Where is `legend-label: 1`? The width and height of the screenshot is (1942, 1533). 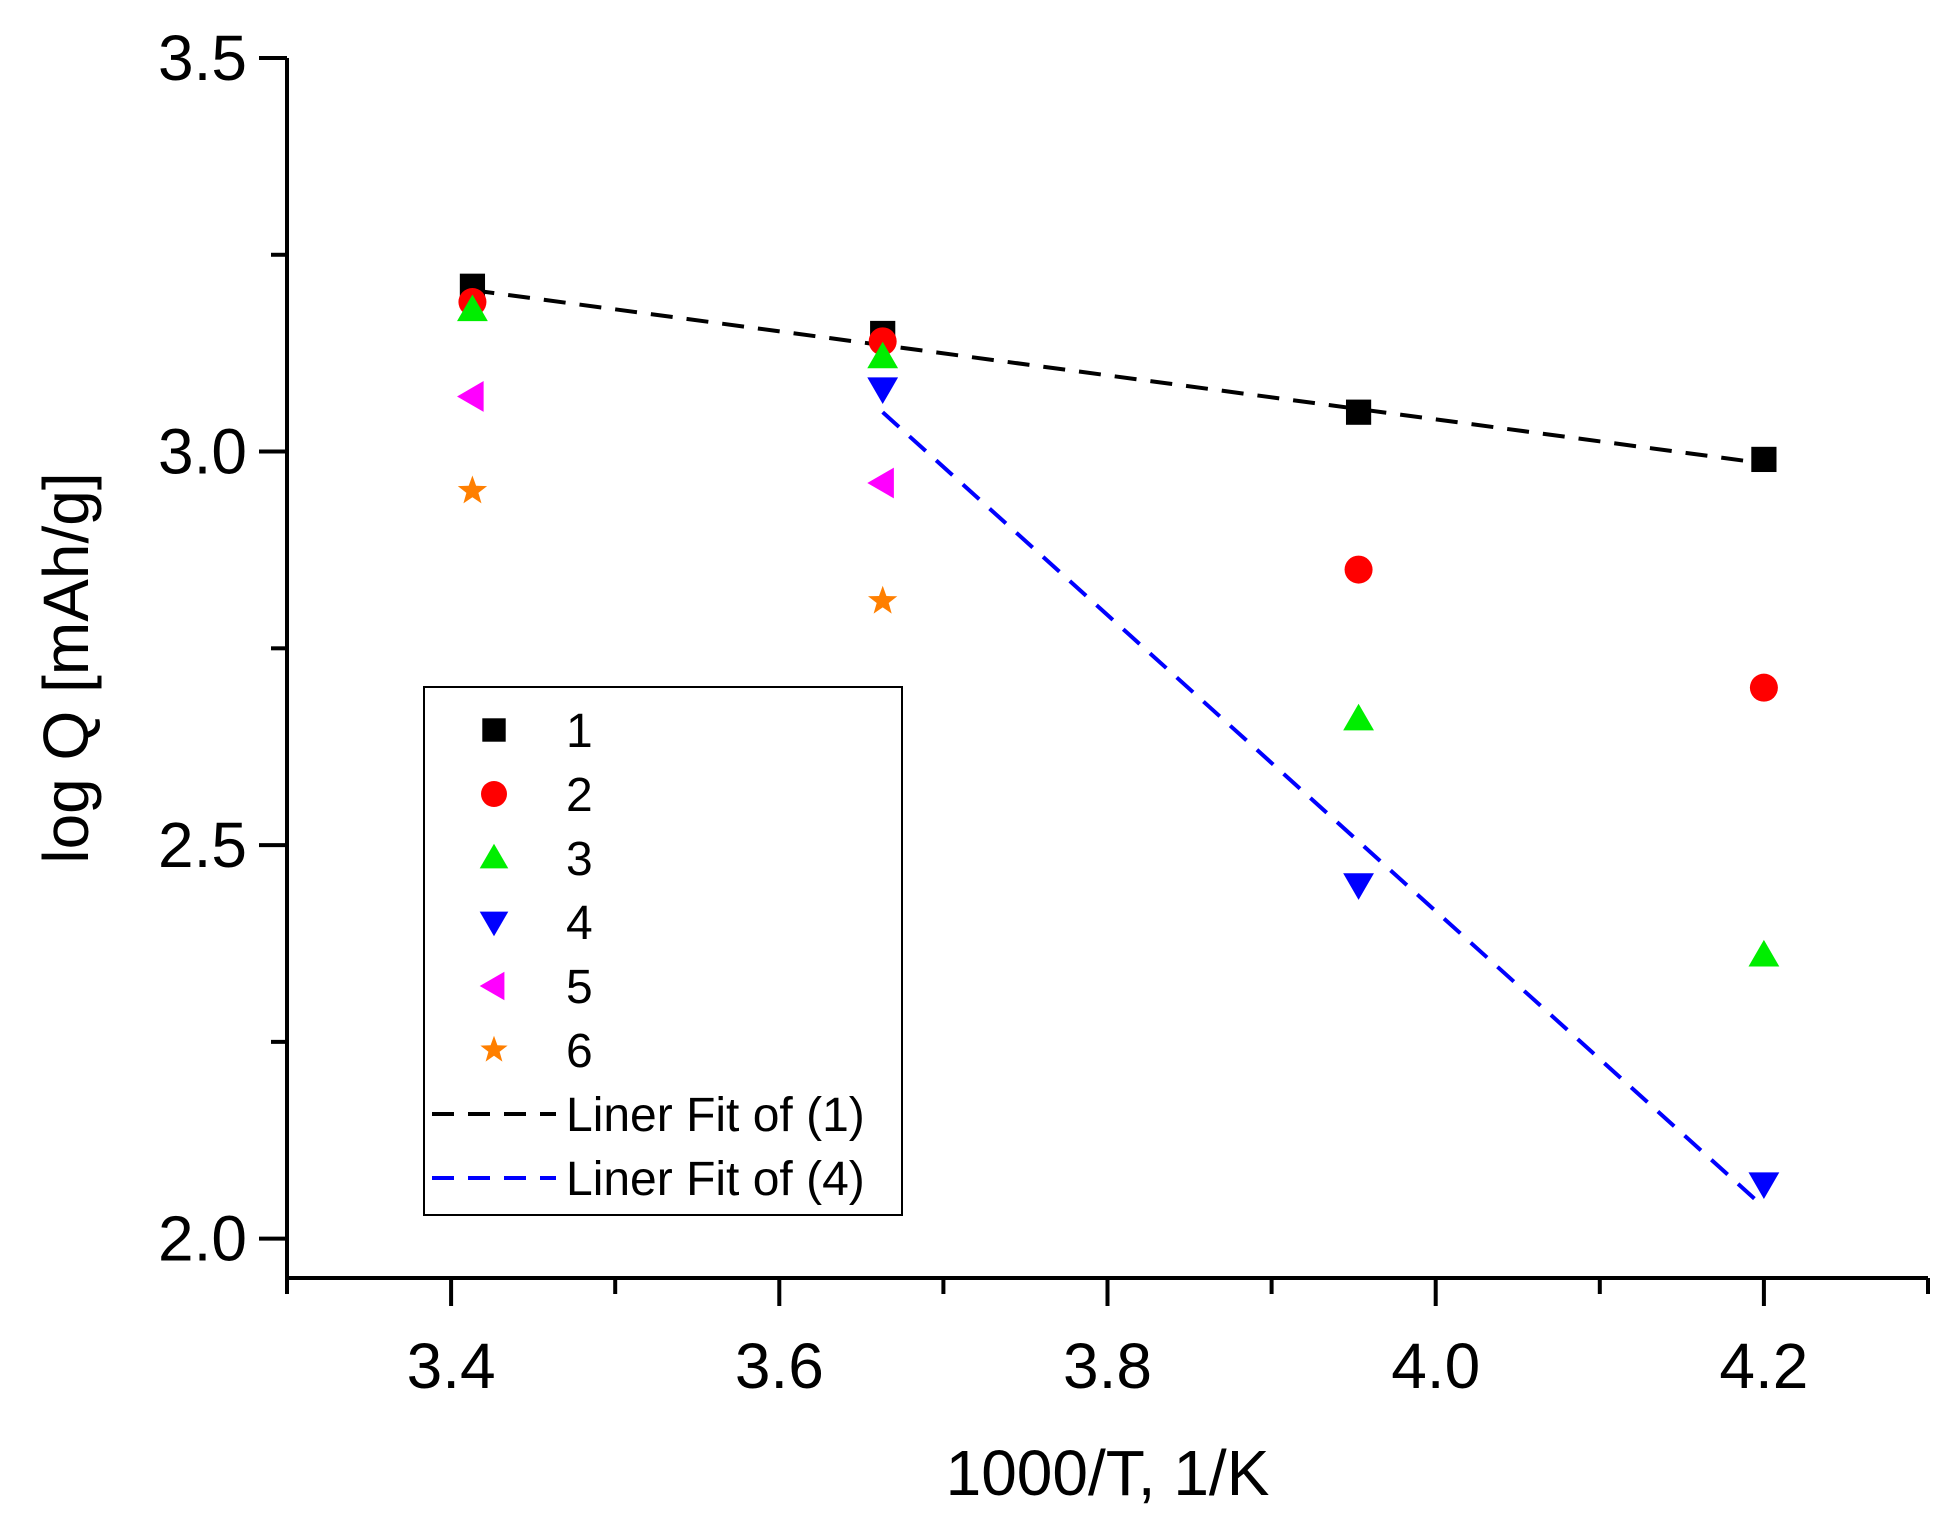 legend-label: 1 is located at coordinates (579, 731).